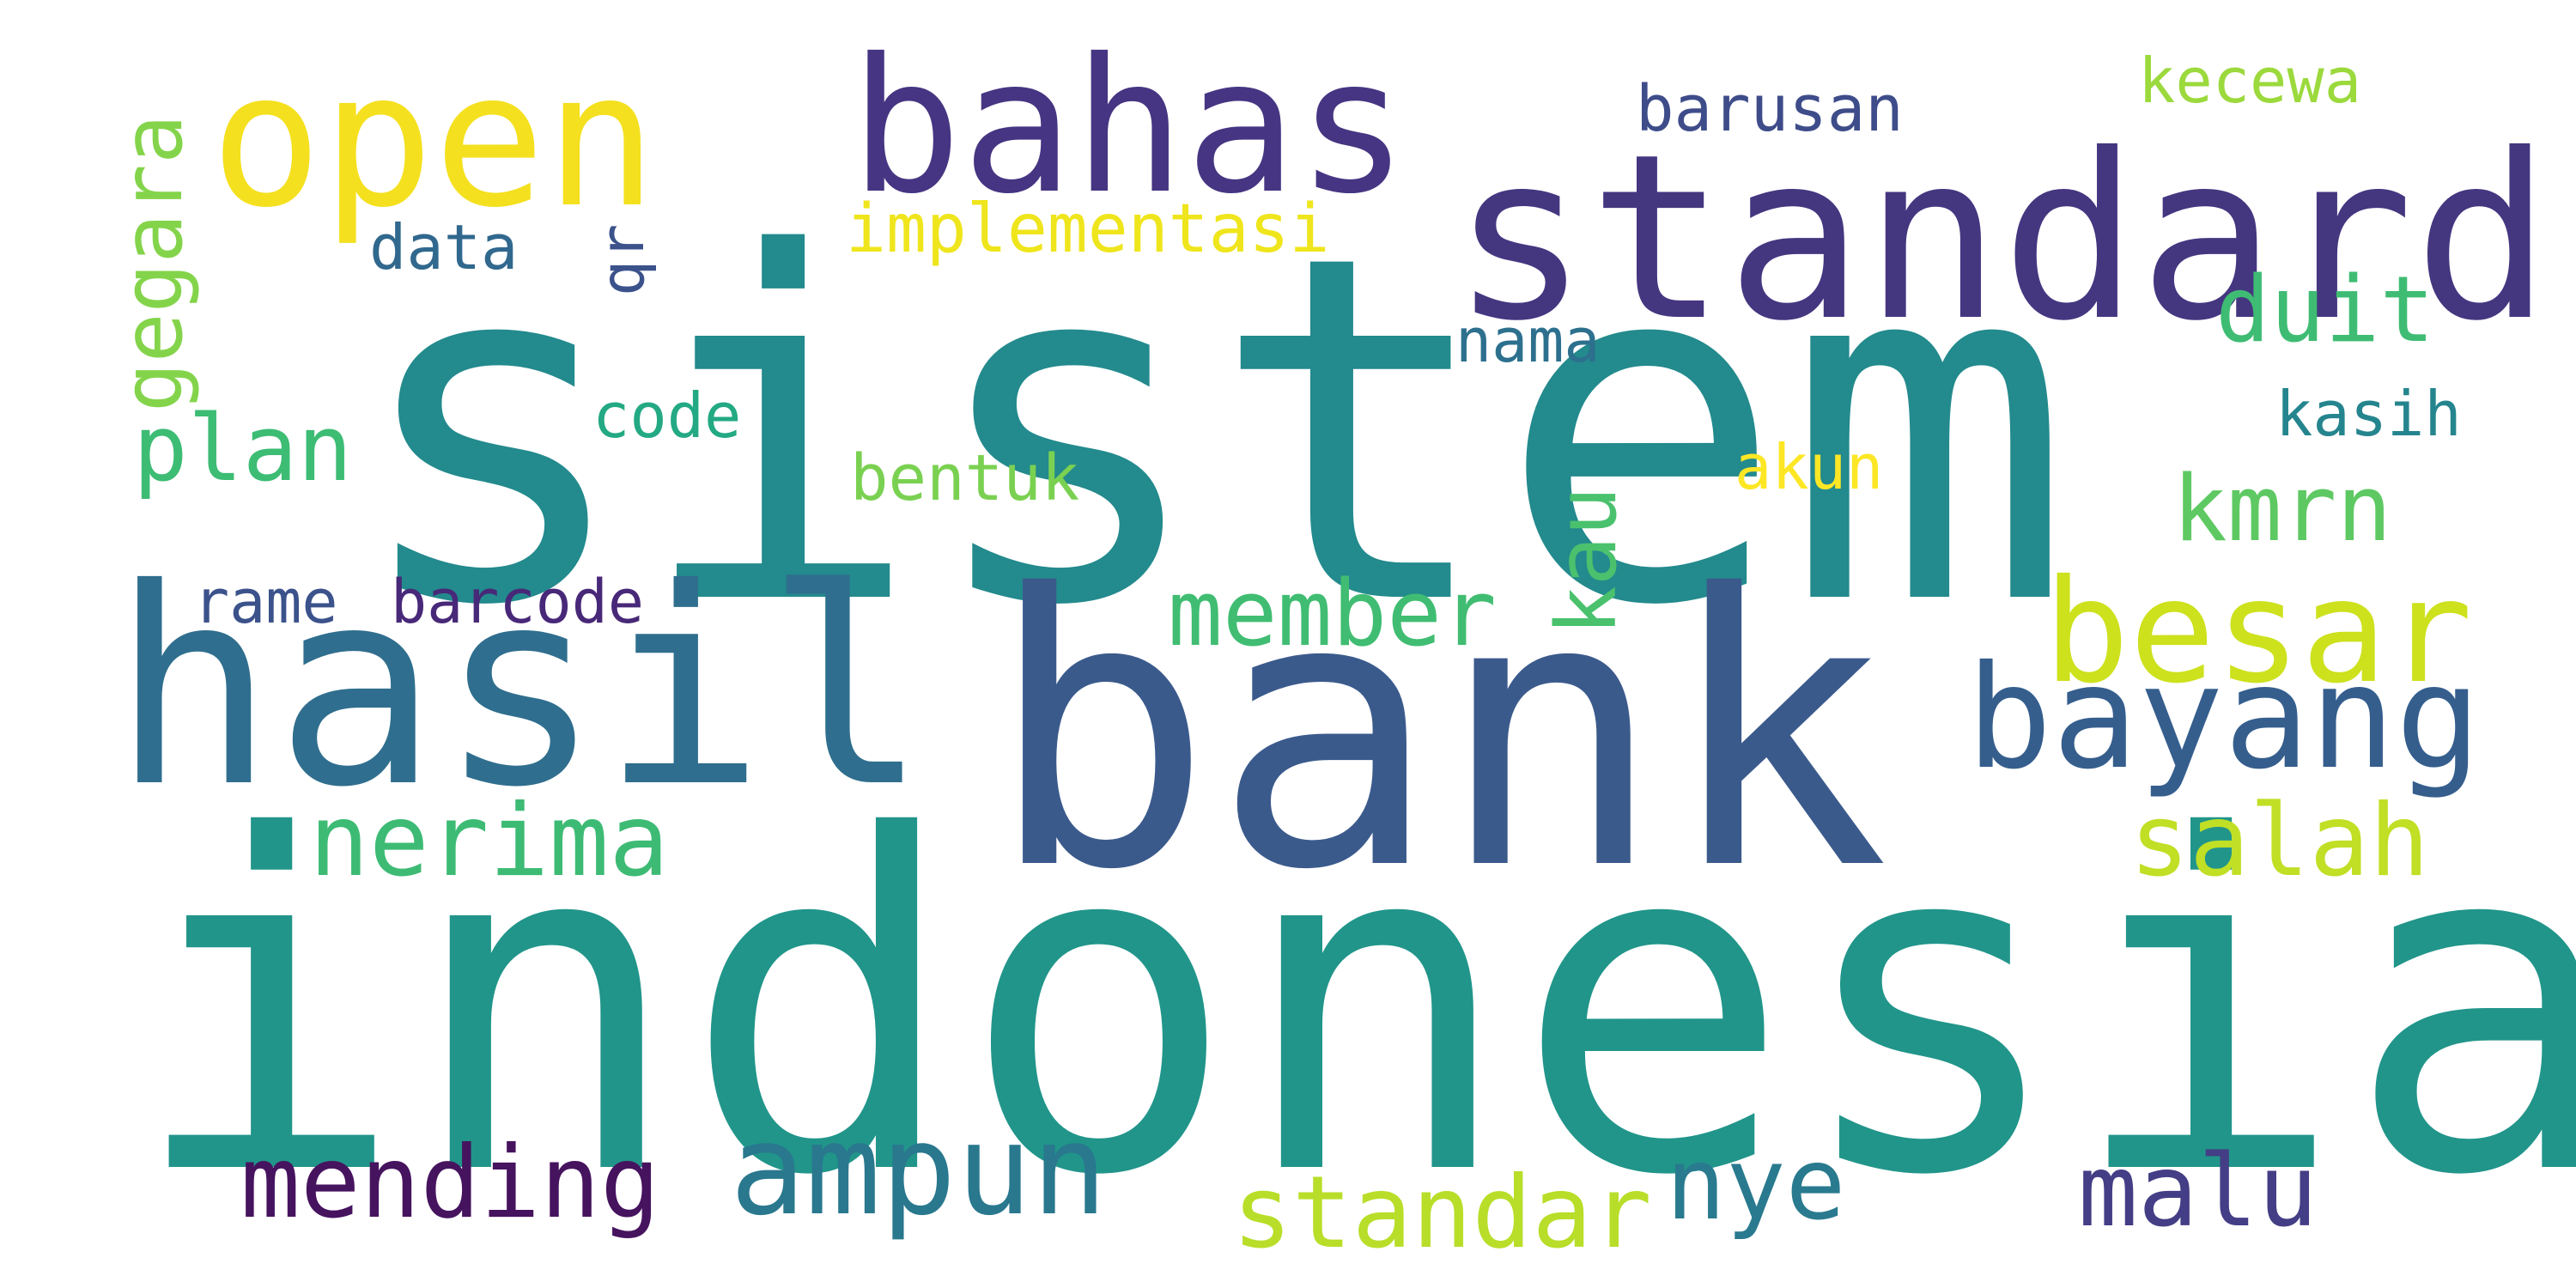 The image size is (2576, 1288). What do you see at coordinates (444, 247) in the screenshot?
I see `word-data: data` at bounding box center [444, 247].